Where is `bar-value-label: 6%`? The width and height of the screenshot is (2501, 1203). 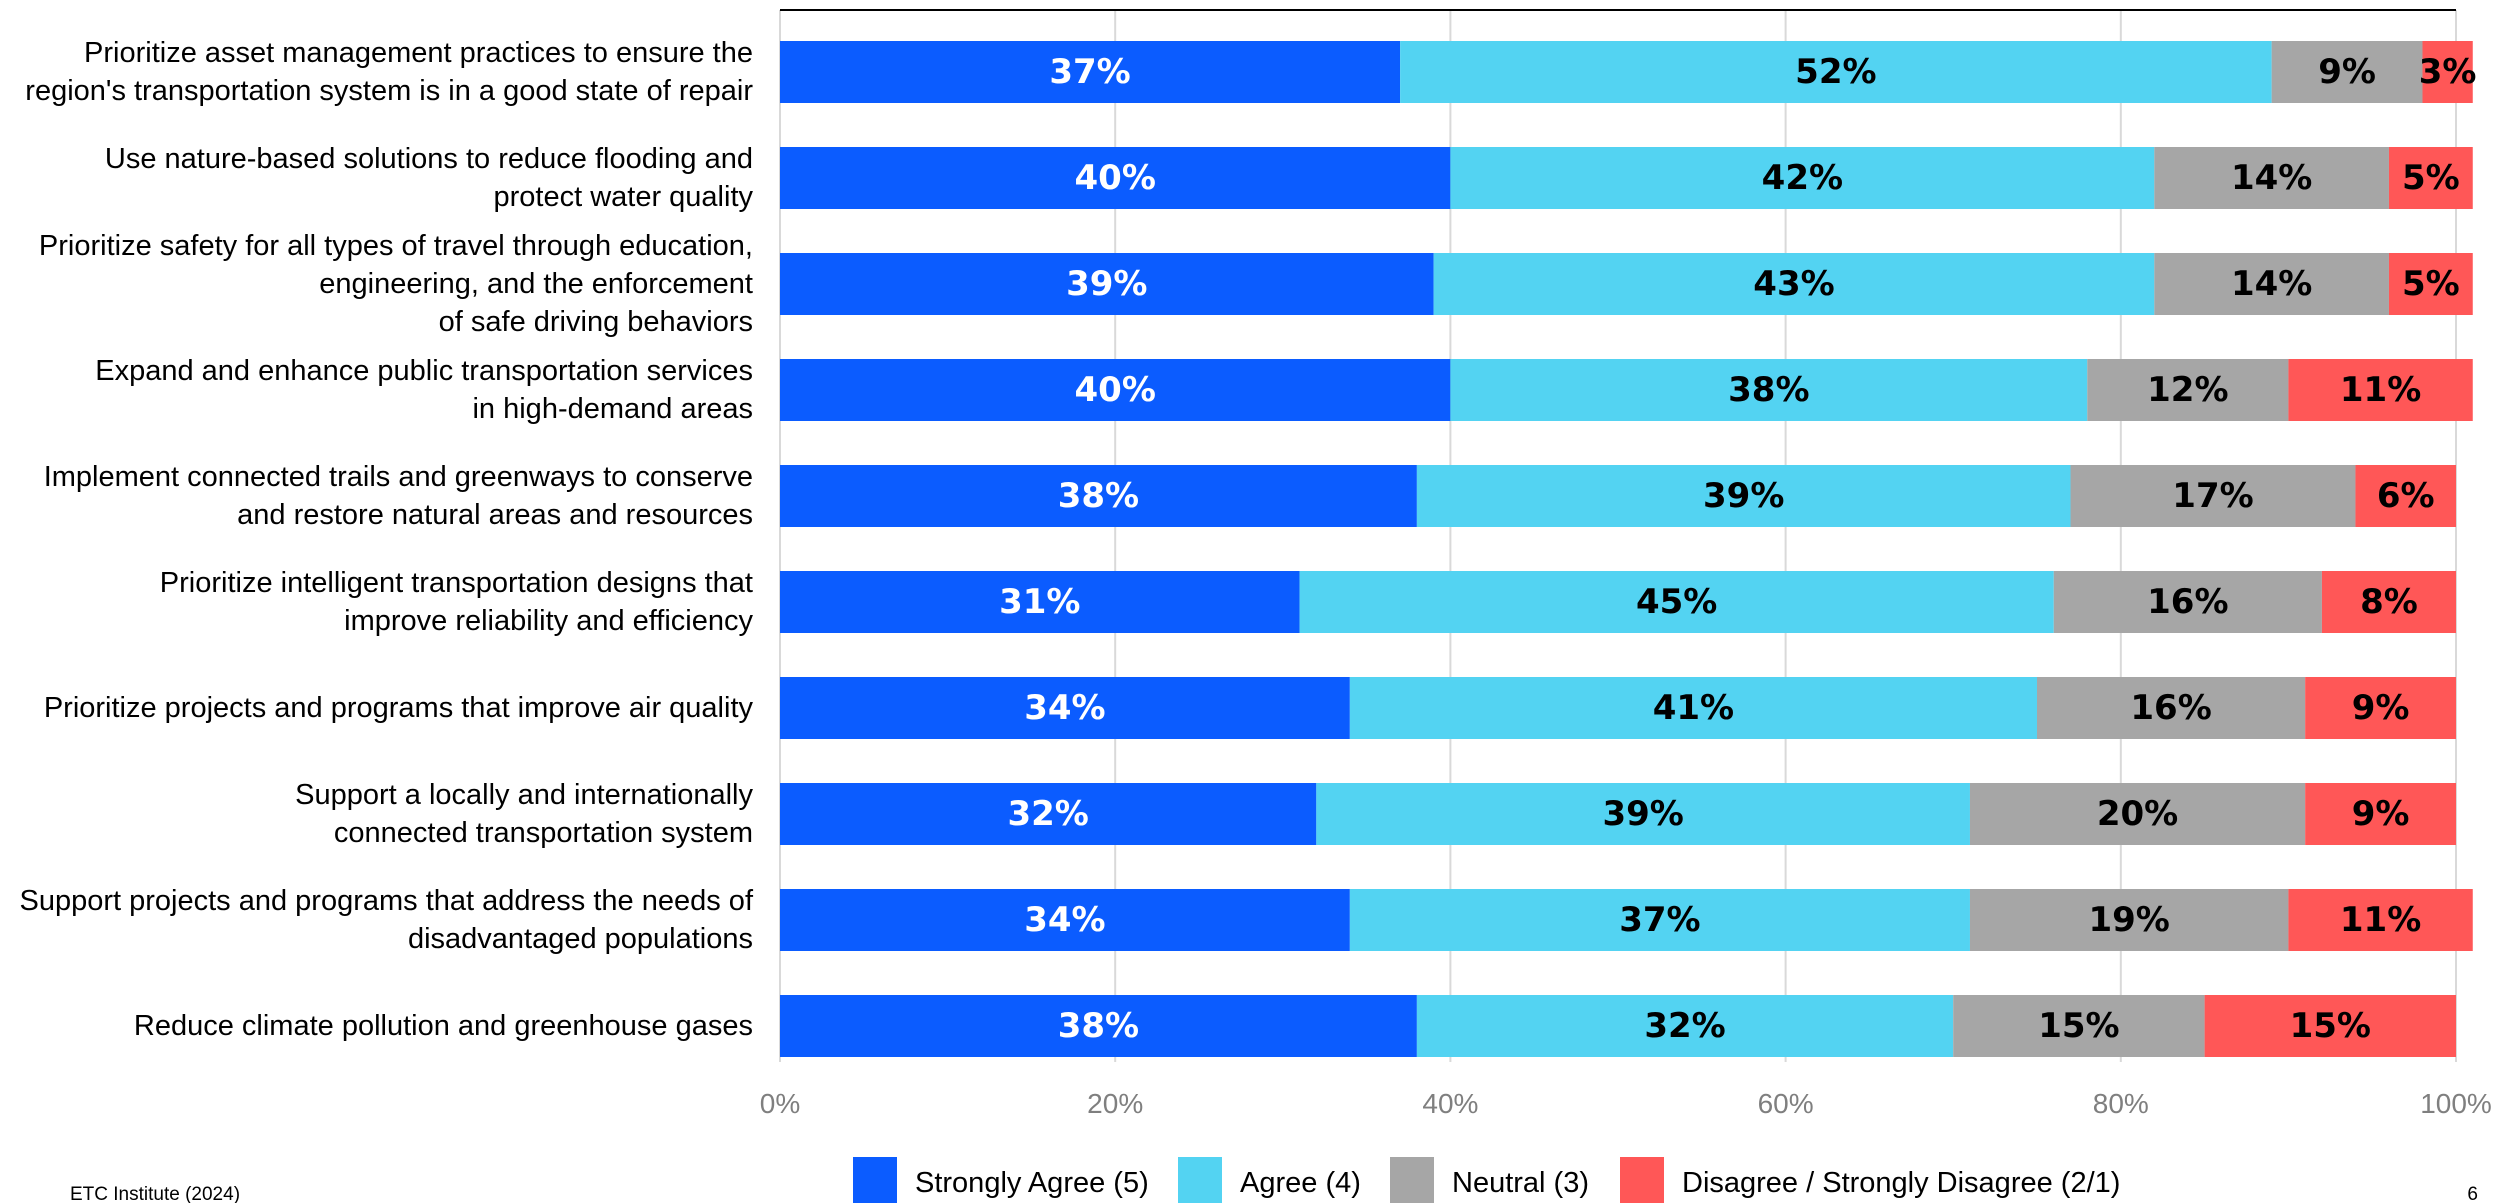
bar-value-label: 6% is located at coordinates (2406, 496).